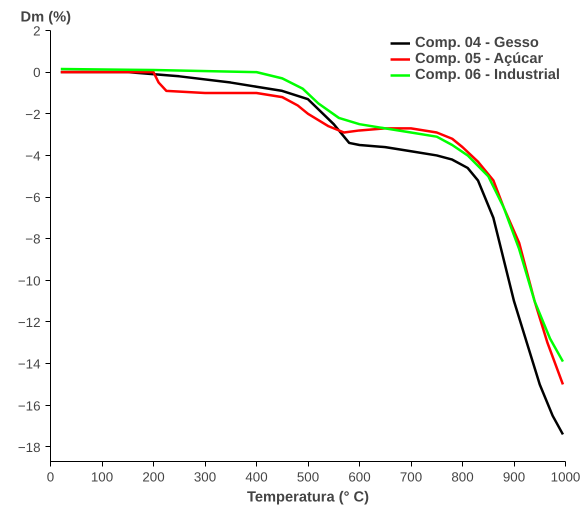  What do you see at coordinates (33, 156) in the screenshot?
I see `y-tick-label: −4` at bounding box center [33, 156].